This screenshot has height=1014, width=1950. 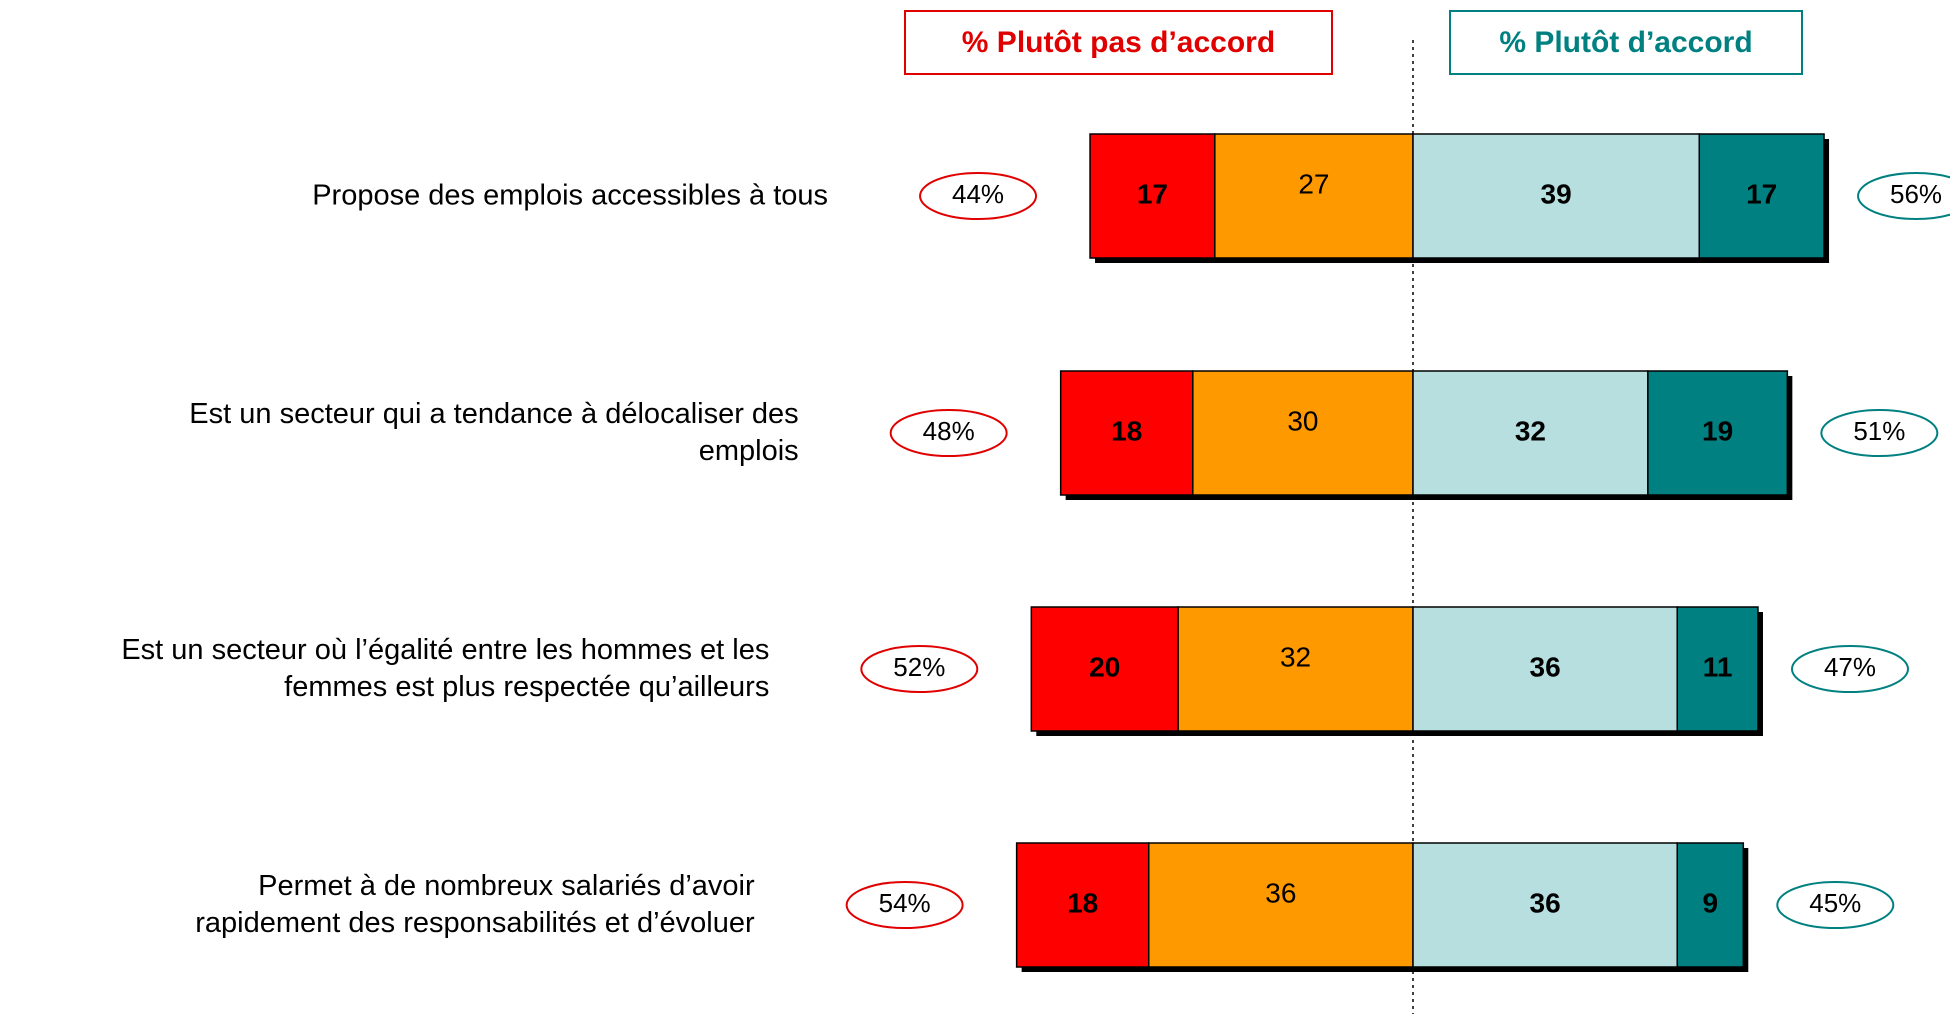 What do you see at coordinates (1718, 666) in the screenshot?
I see `segment-label: 11` at bounding box center [1718, 666].